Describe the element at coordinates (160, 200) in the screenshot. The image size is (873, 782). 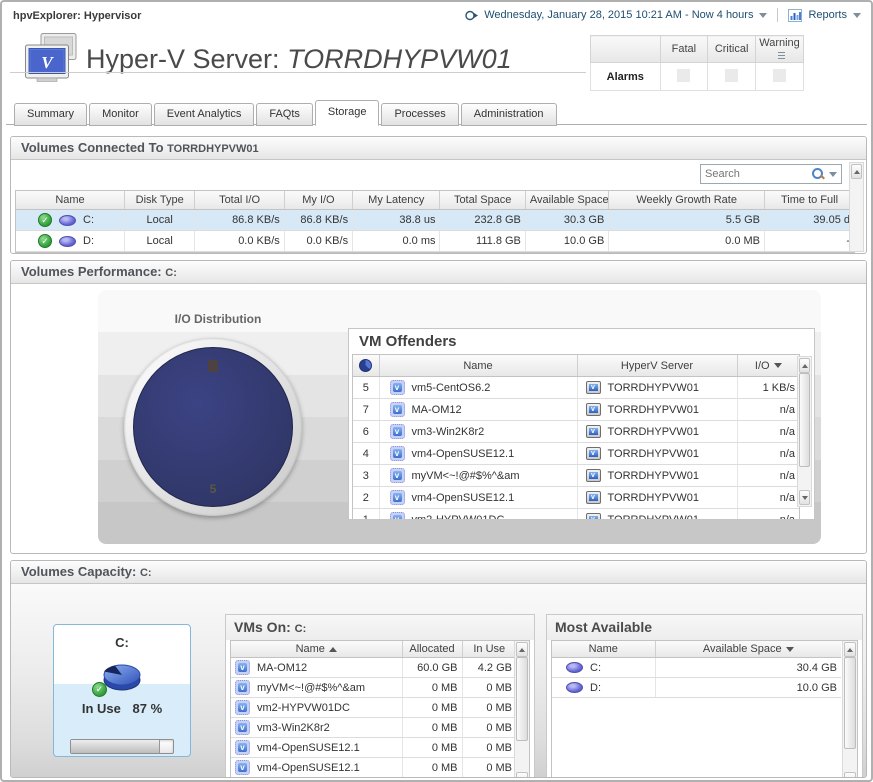
I see `col-header-disk-type: Disk Type` at that location.